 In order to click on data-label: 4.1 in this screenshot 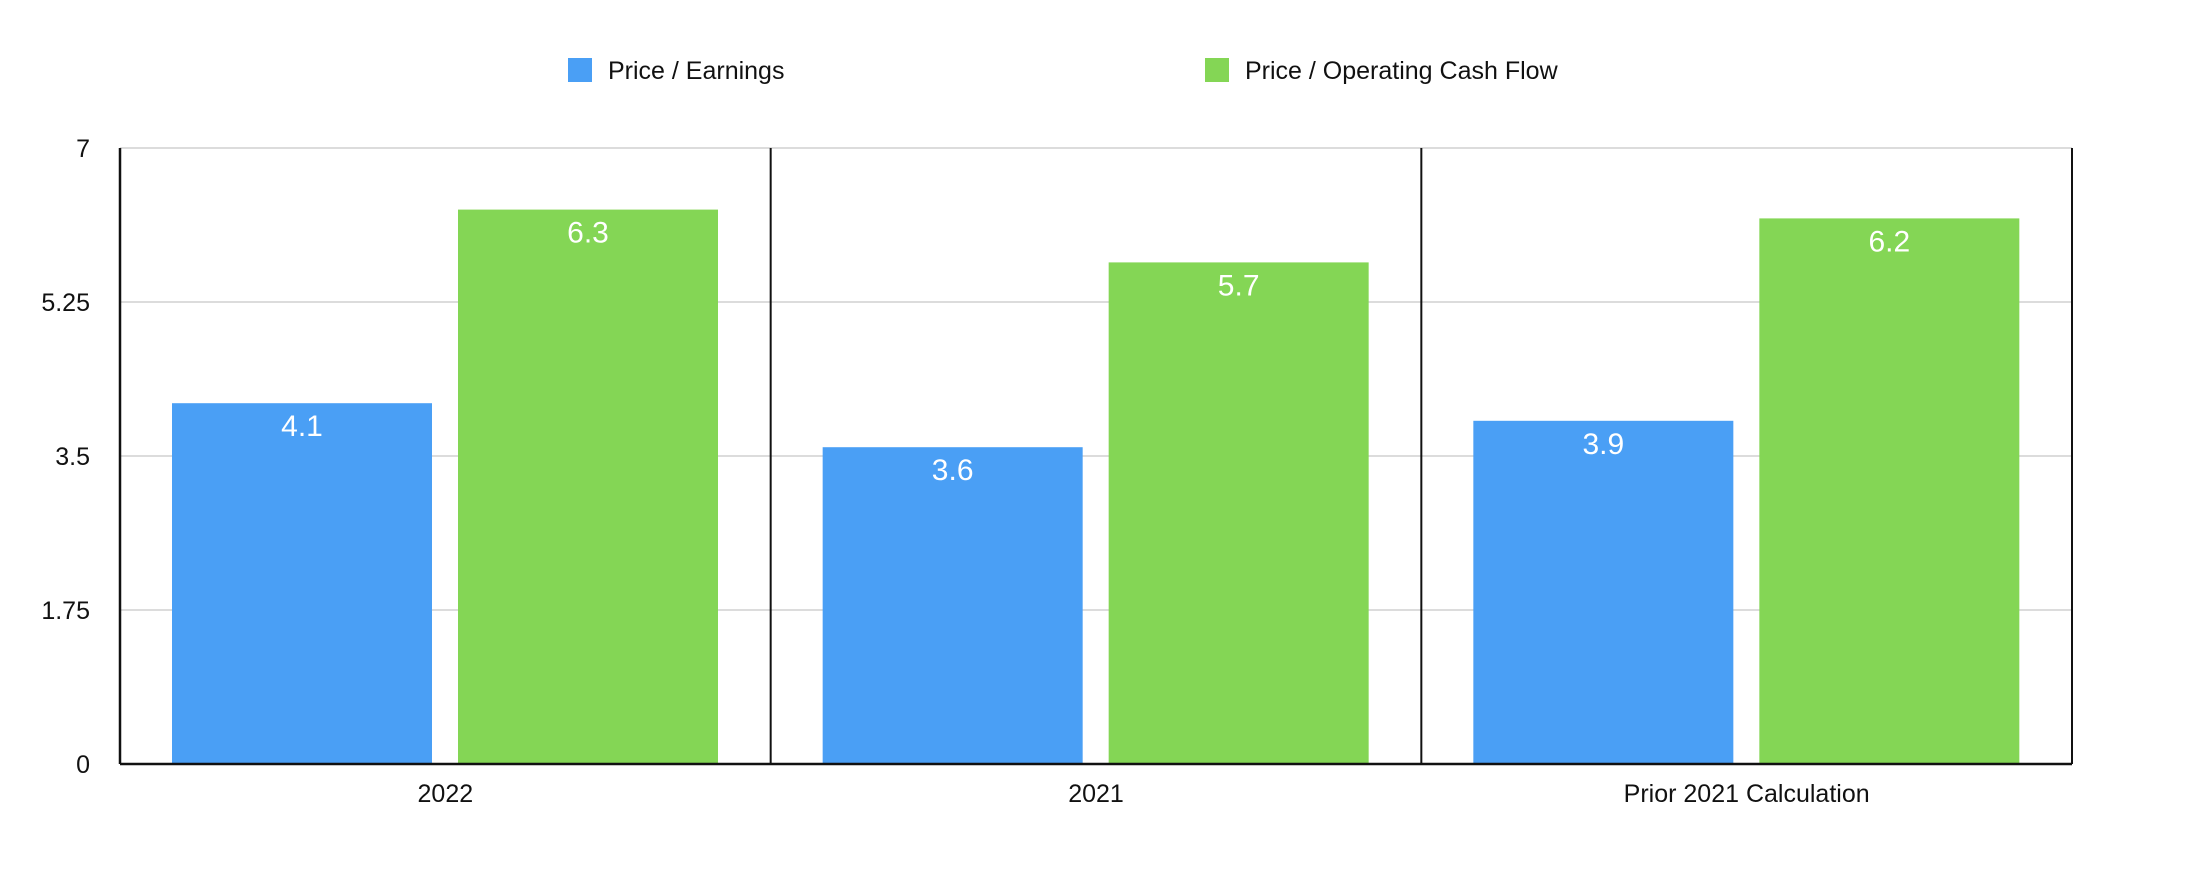, I will do `click(302, 426)`.